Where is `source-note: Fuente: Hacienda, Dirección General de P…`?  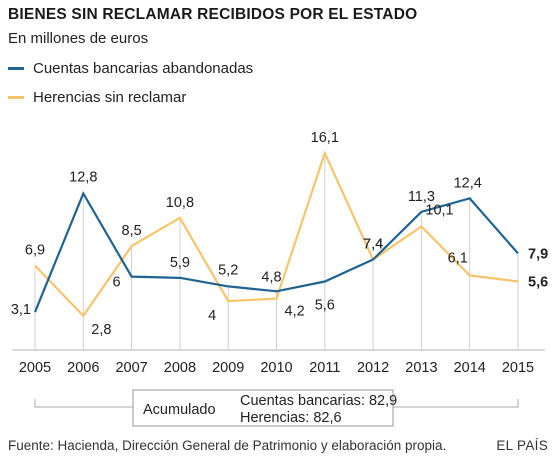
source-note: Fuente: Hacienda, Dirección General de P… is located at coordinates (227, 445).